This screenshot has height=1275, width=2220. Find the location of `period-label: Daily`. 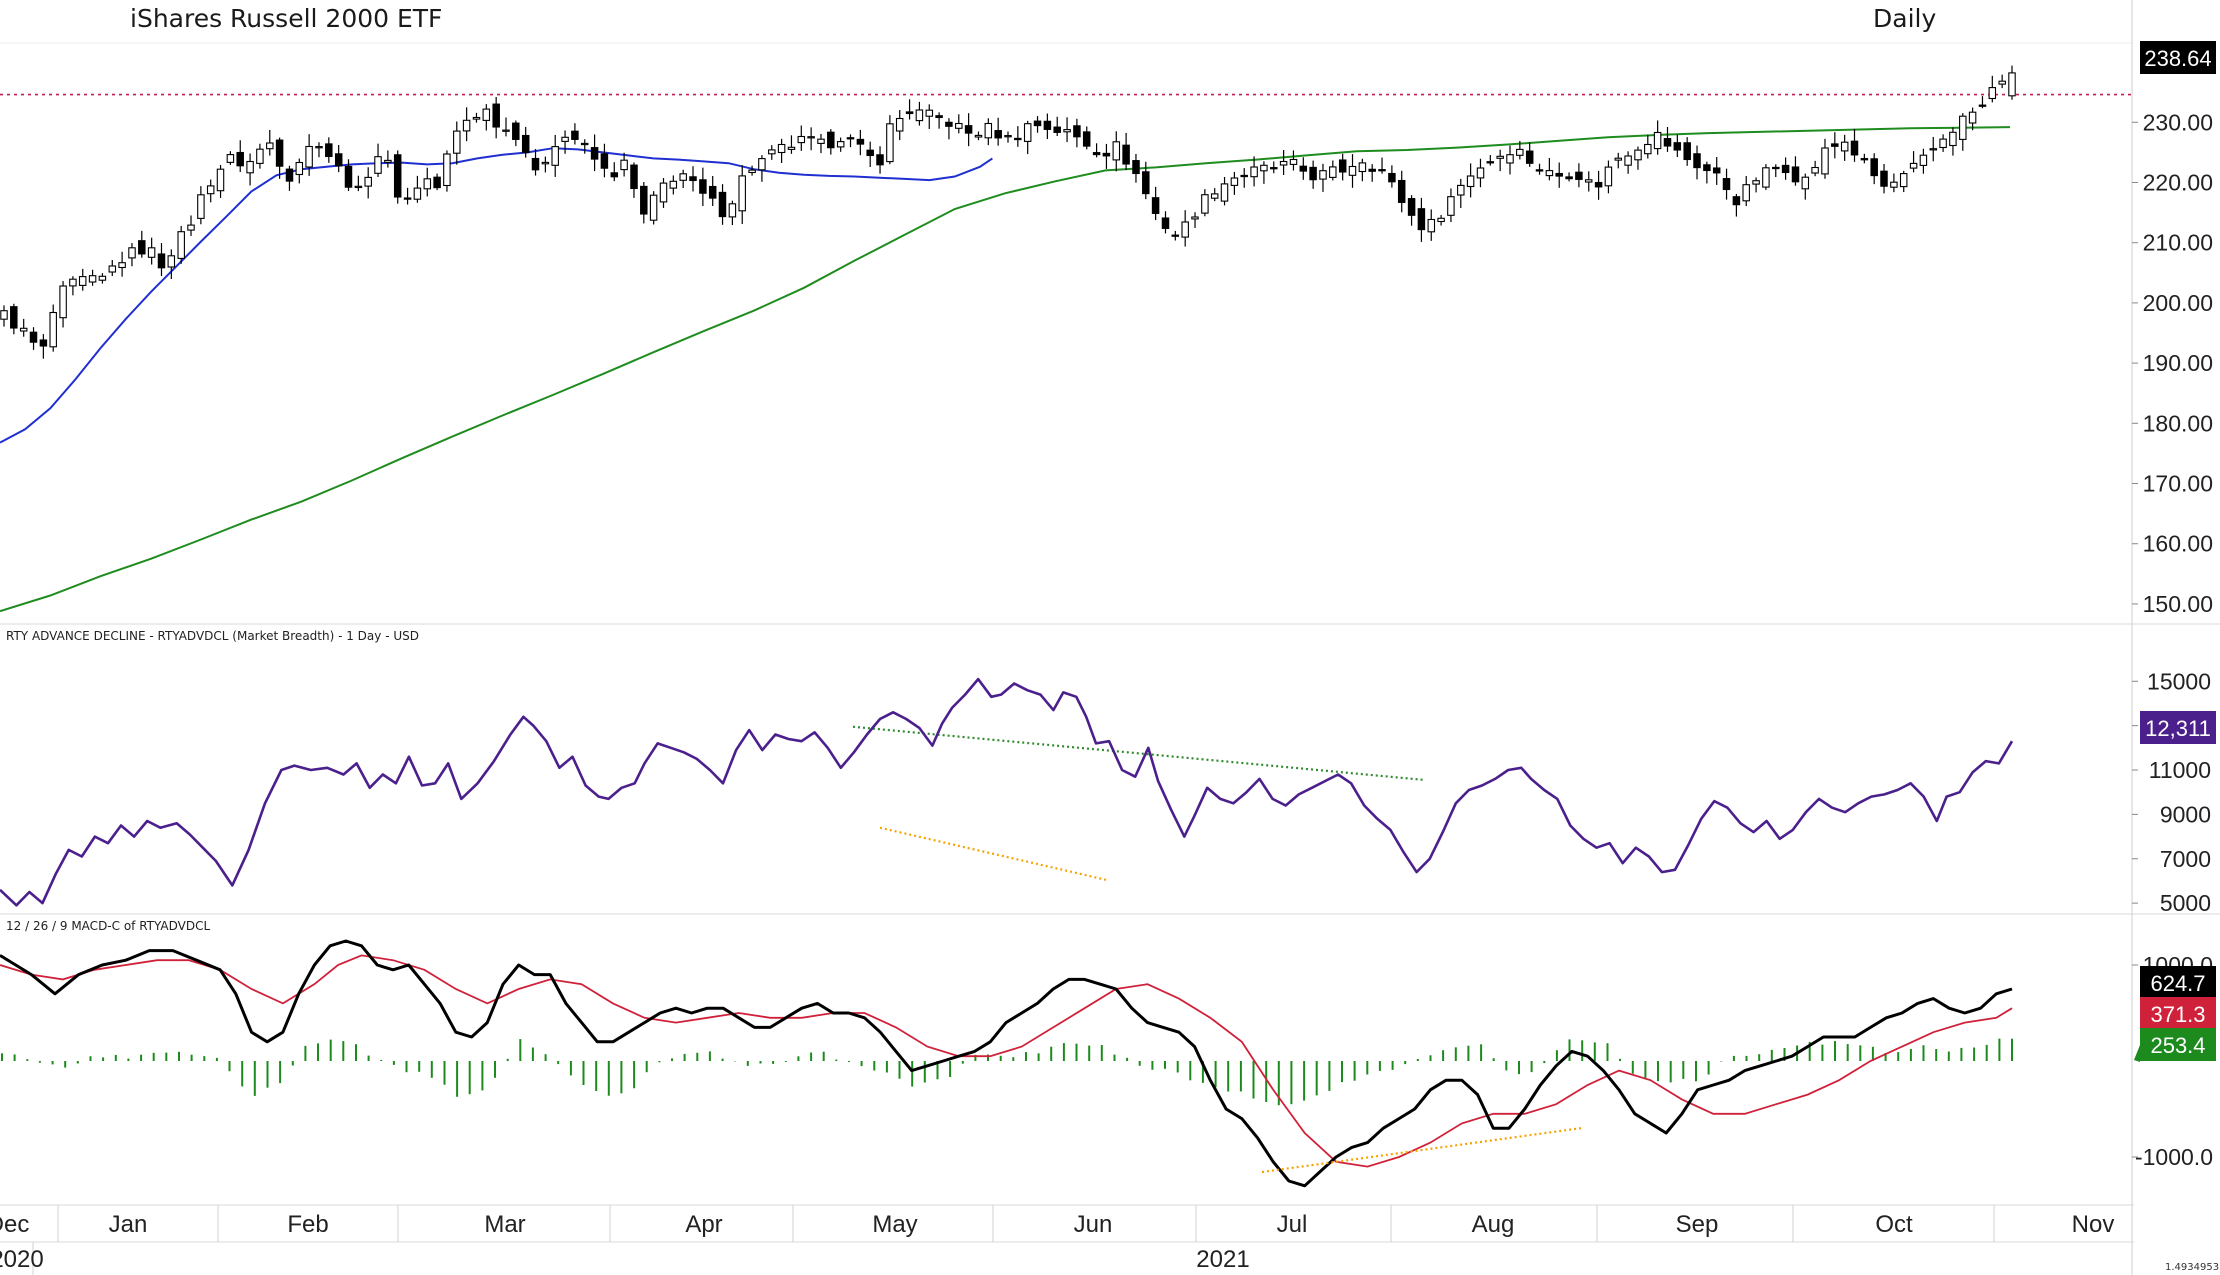

period-label: Daily is located at coordinates (1905, 18).